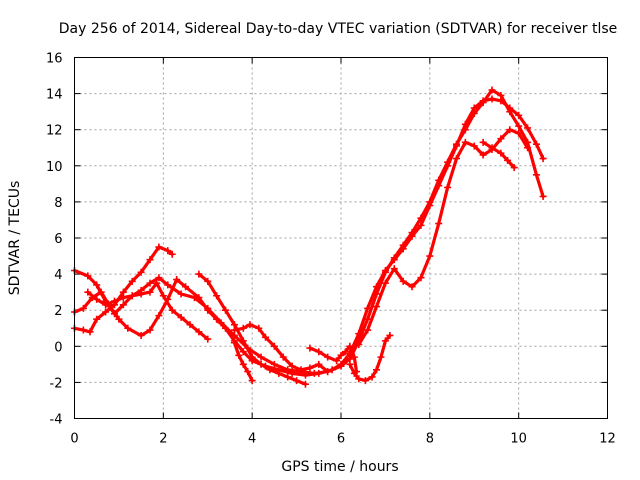 The width and height of the screenshot is (640, 480). Describe the element at coordinates (58, 311) in the screenshot. I see `y-tick-label: 2` at that location.